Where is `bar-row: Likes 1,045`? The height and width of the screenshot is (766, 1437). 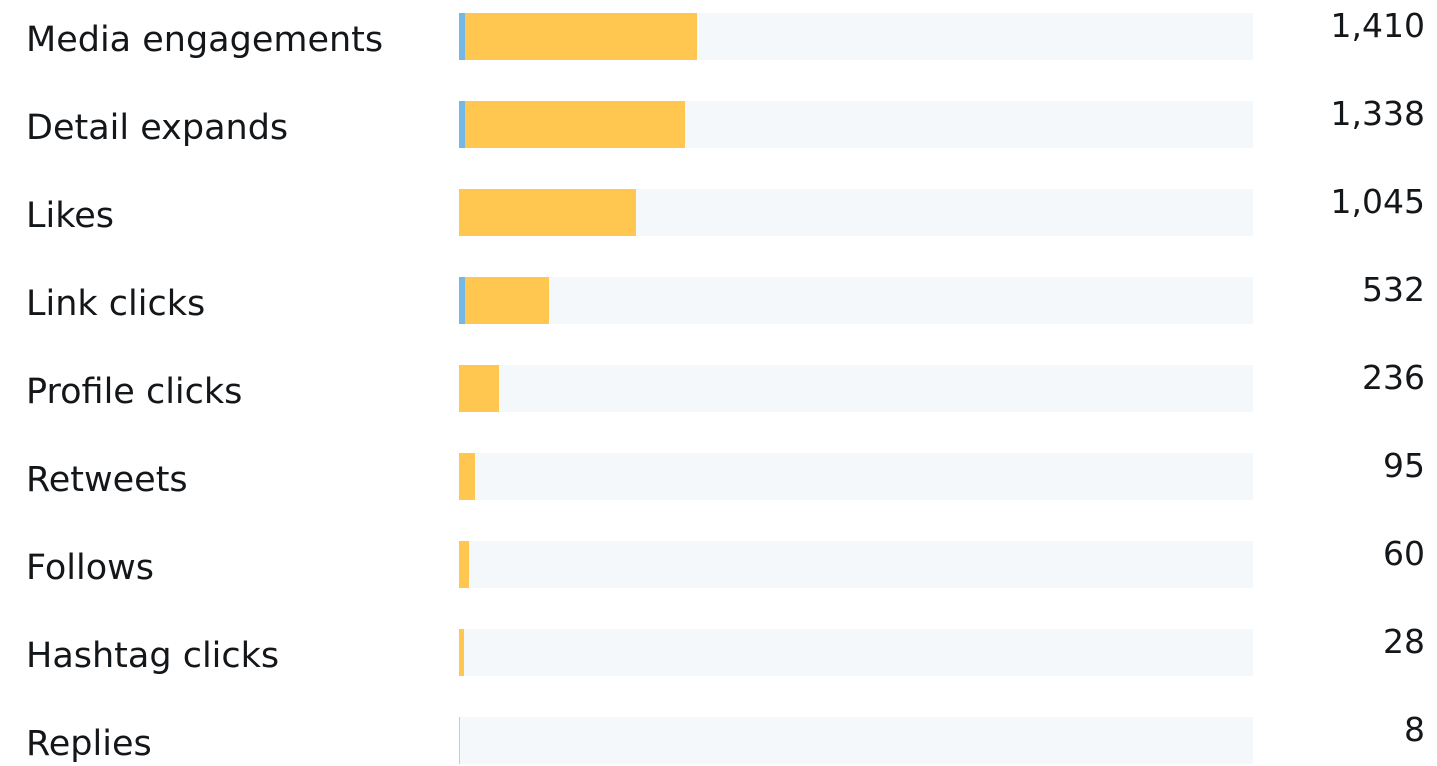 bar-row: Likes 1,045 is located at coordinates (718, 220).